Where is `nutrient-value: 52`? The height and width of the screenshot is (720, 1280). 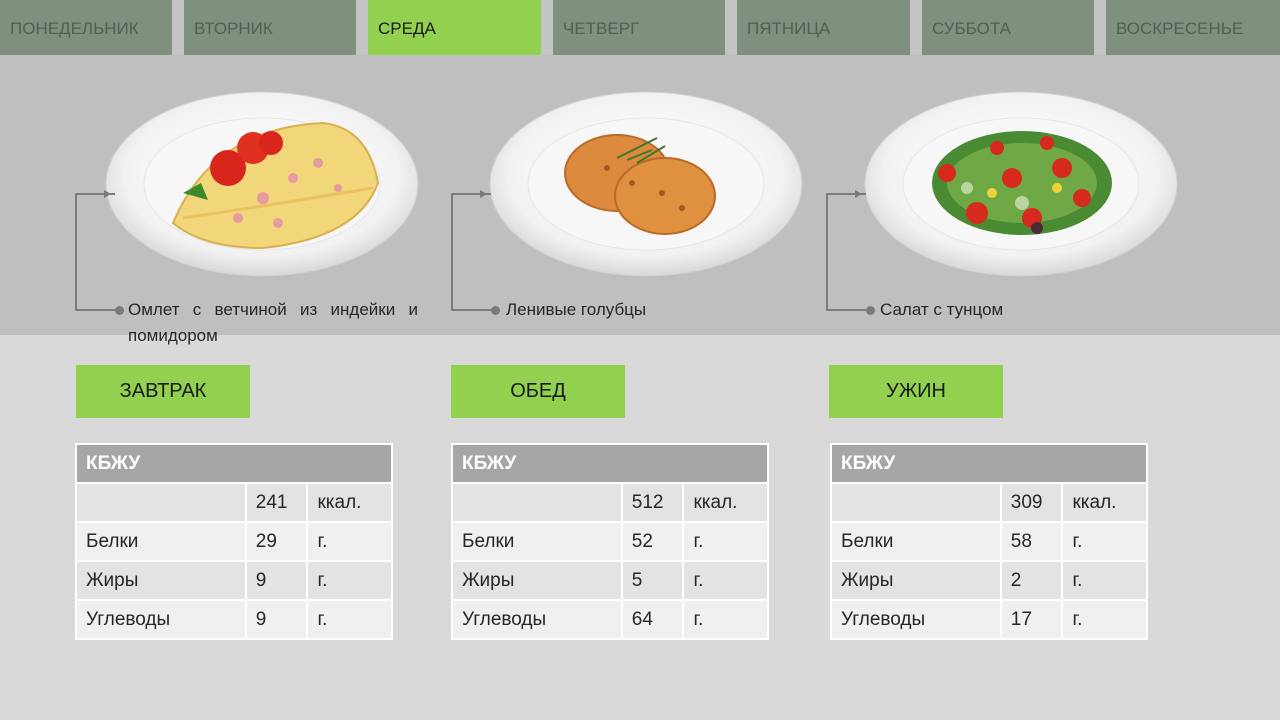 nutrient-value: 52 is located at coordinates (652, 541).